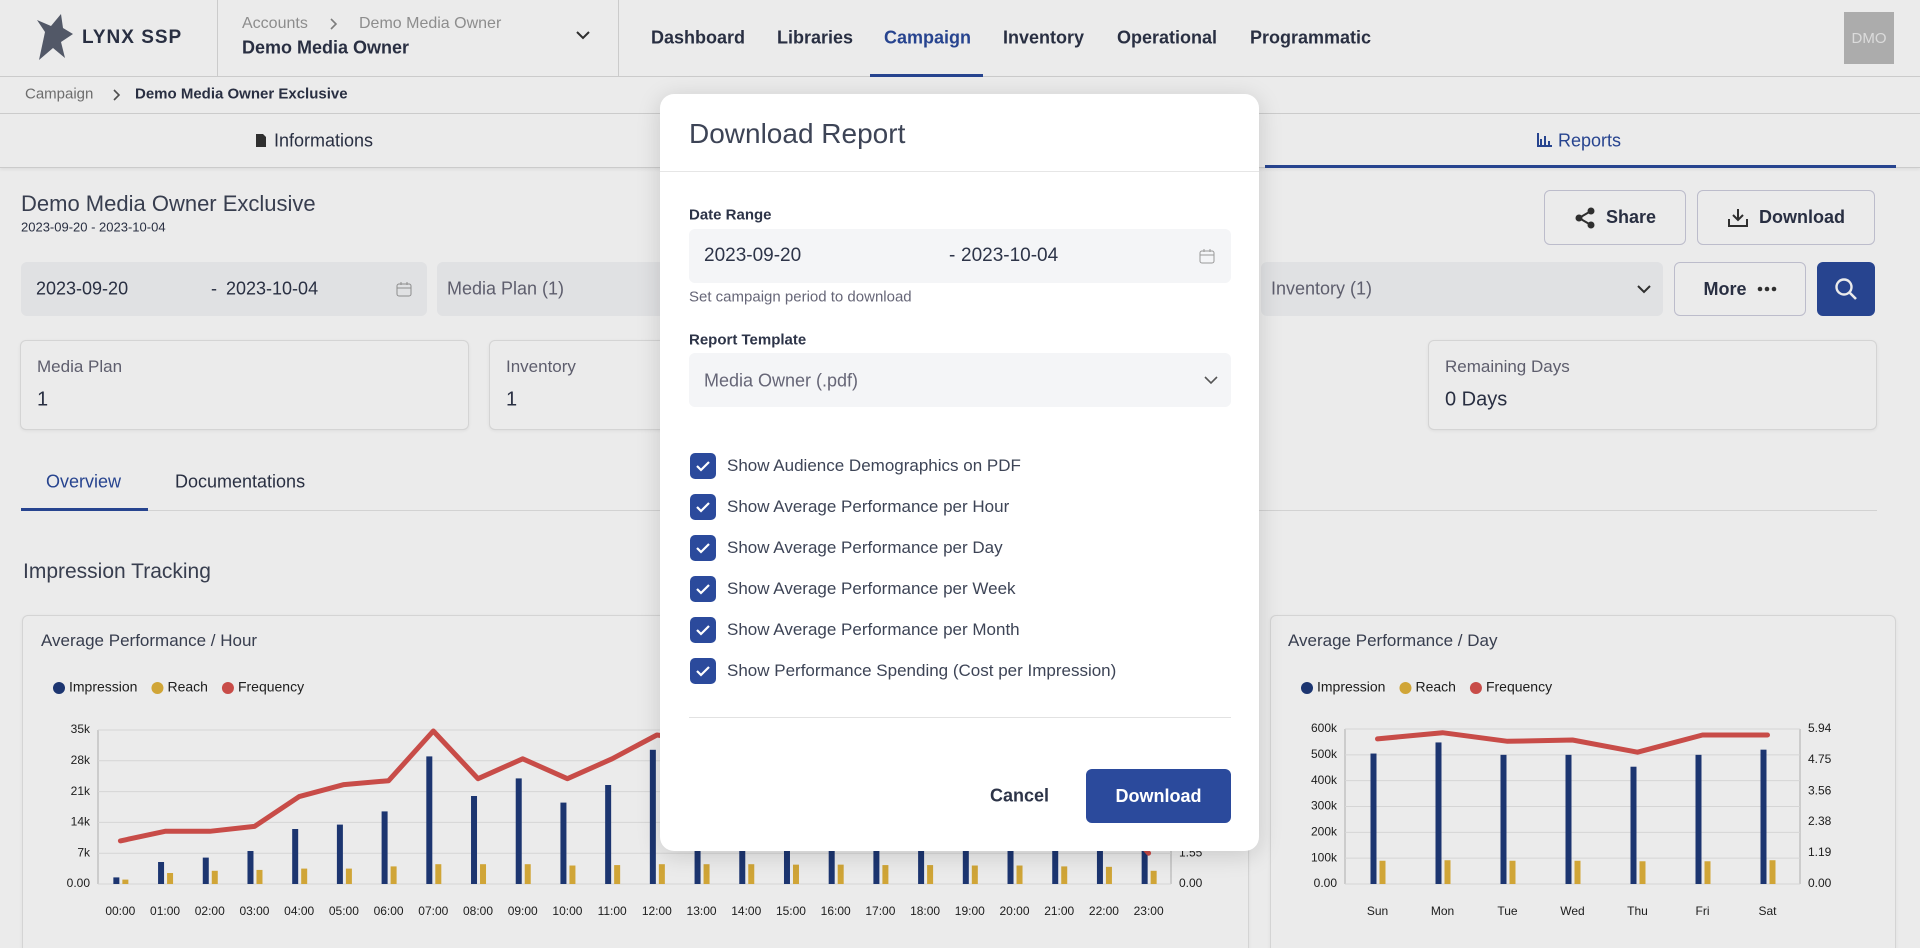  What do you see at coordinates (1820, 883) in the screenshot?
I see `y2-tick-label: 0.00` at bounding box center [1820, 883].